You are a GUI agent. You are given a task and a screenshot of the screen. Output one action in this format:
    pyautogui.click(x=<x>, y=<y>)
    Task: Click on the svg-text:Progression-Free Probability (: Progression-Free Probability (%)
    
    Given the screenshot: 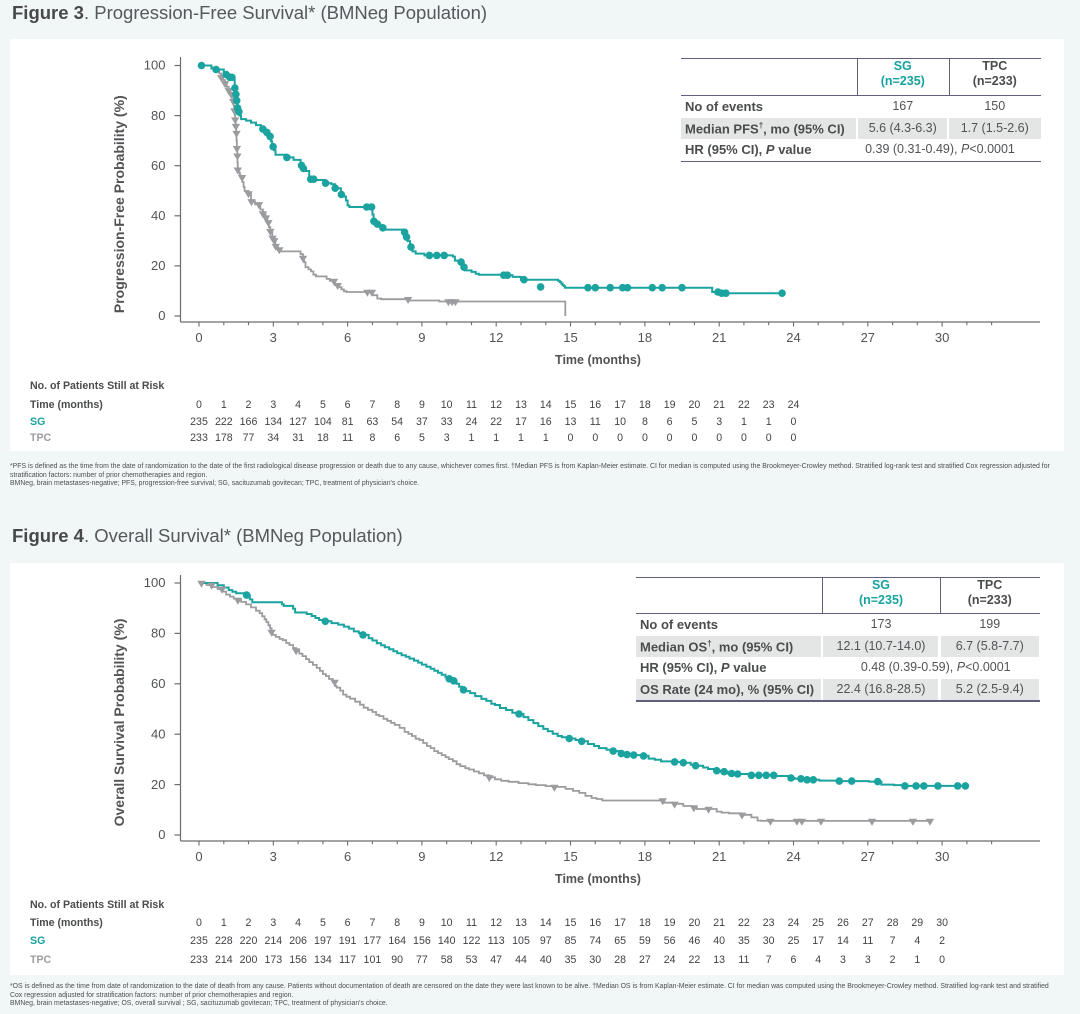 What is the action you would take?
    pyautogui.click(x=119, y=204)
    